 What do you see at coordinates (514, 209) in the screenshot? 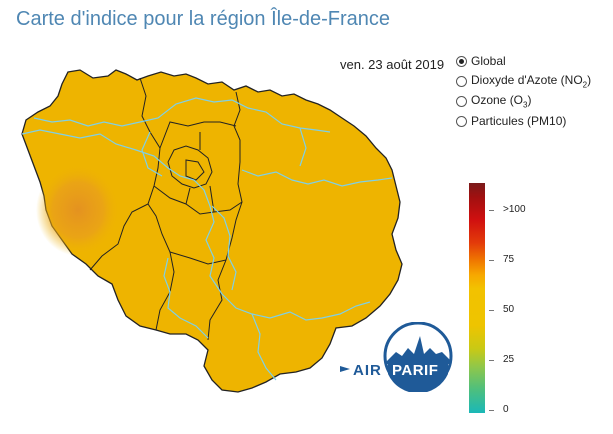
I see `scale-tick-label: >100` at bounding box center [514, 209].